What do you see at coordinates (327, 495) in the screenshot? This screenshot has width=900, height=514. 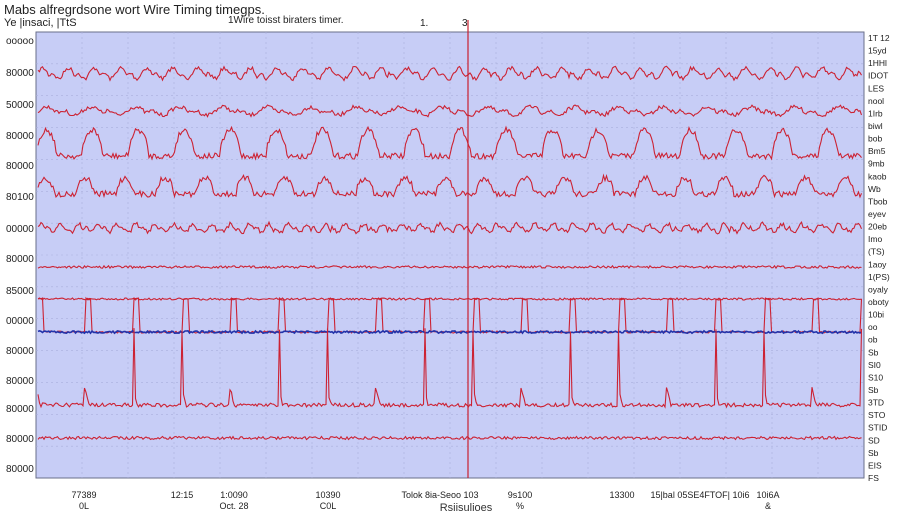 I see `x-tick-label: 10390` at bounding box center [327, 495].